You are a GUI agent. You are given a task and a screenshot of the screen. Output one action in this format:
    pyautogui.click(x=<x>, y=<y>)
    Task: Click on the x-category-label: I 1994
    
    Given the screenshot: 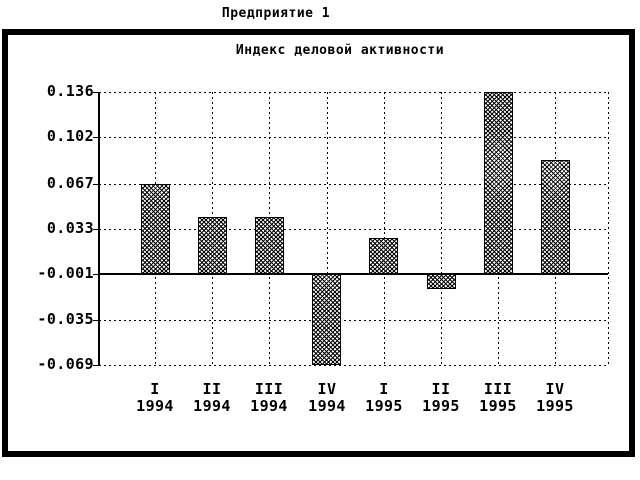 What is the action you would take?
    pyautogui.click(x=155, y=397)
    